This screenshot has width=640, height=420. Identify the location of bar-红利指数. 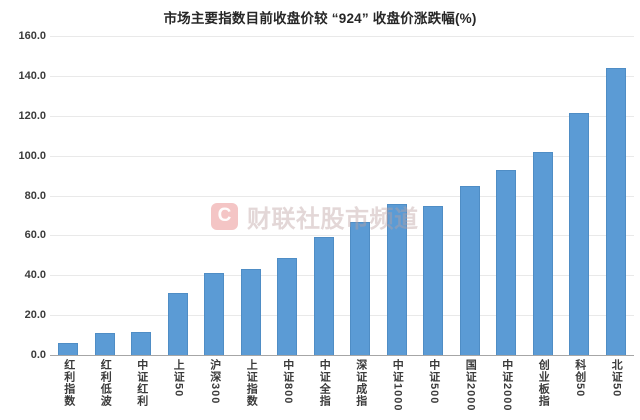
(68, 348).